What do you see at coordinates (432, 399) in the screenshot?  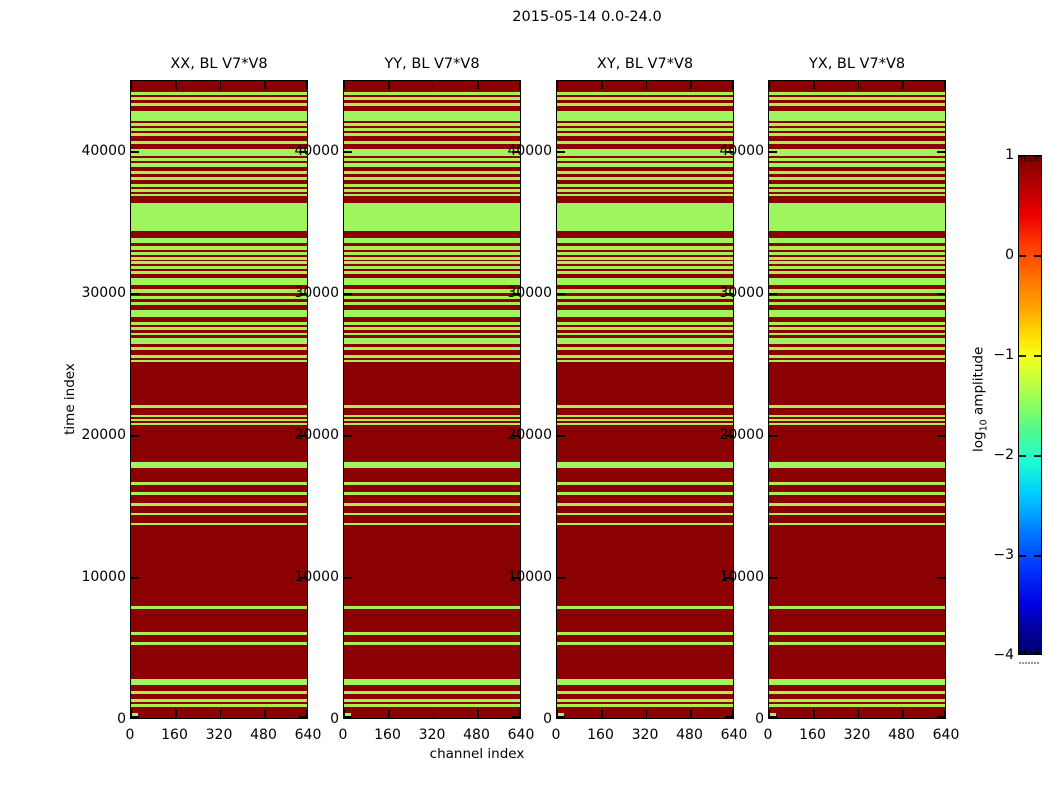 I see `heatmap-panel-yy` at bounding box center [432, 399].